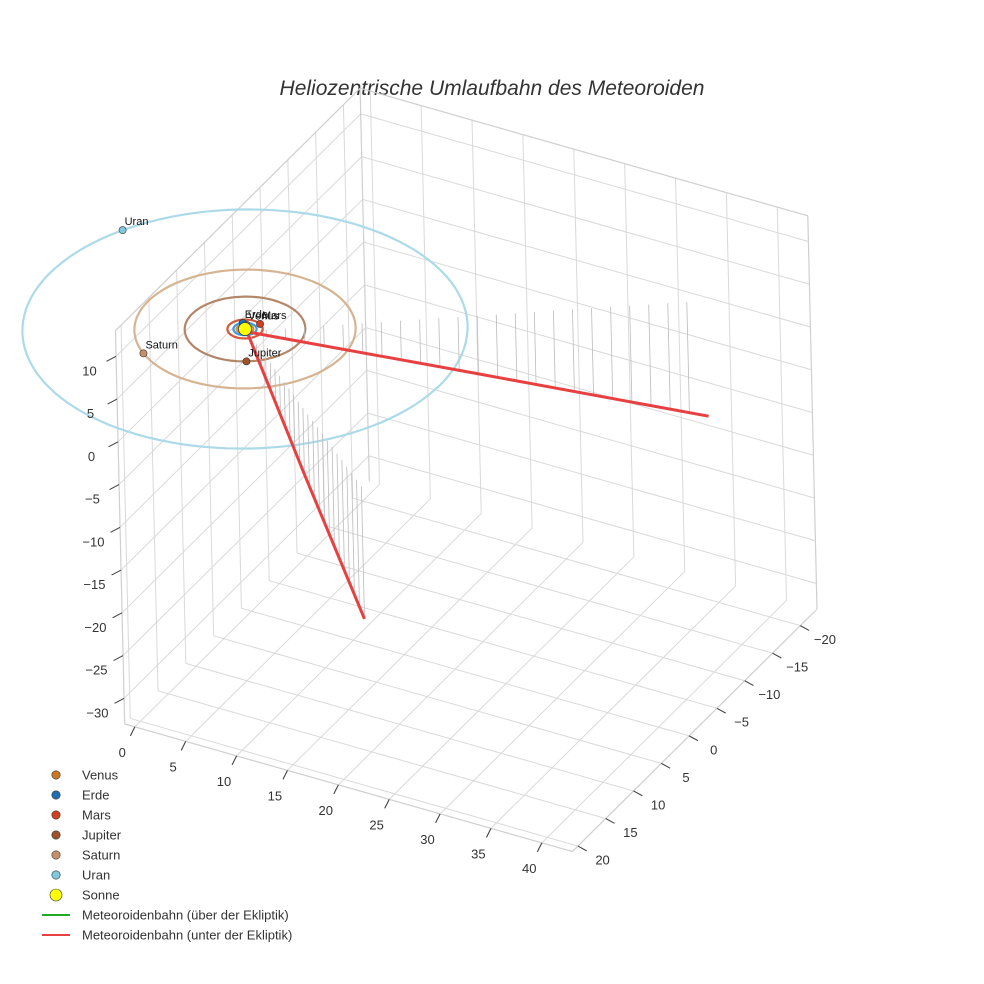 This screenshot has width=984, height=984. What do you see at coordinates (91, 456) in the screenshot?
I see `z-axis-tick-label: 0` at bounding box center [91, 456].